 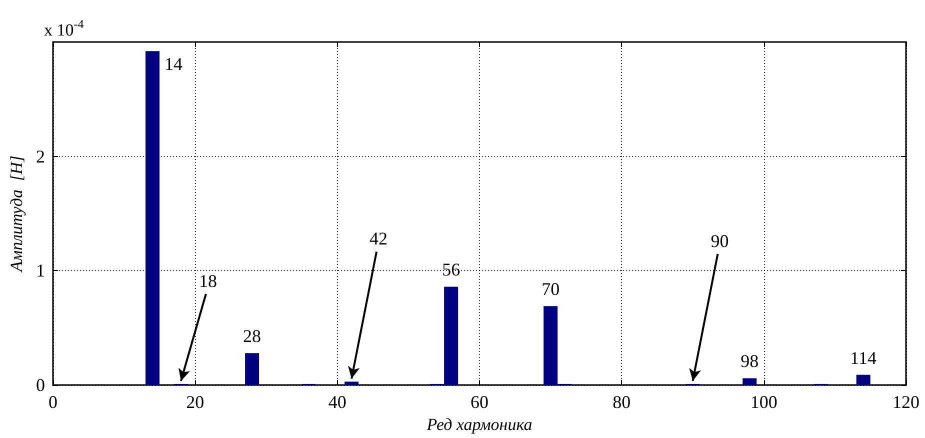 I want to click on annotation: 28, so click(x=252, y=336).